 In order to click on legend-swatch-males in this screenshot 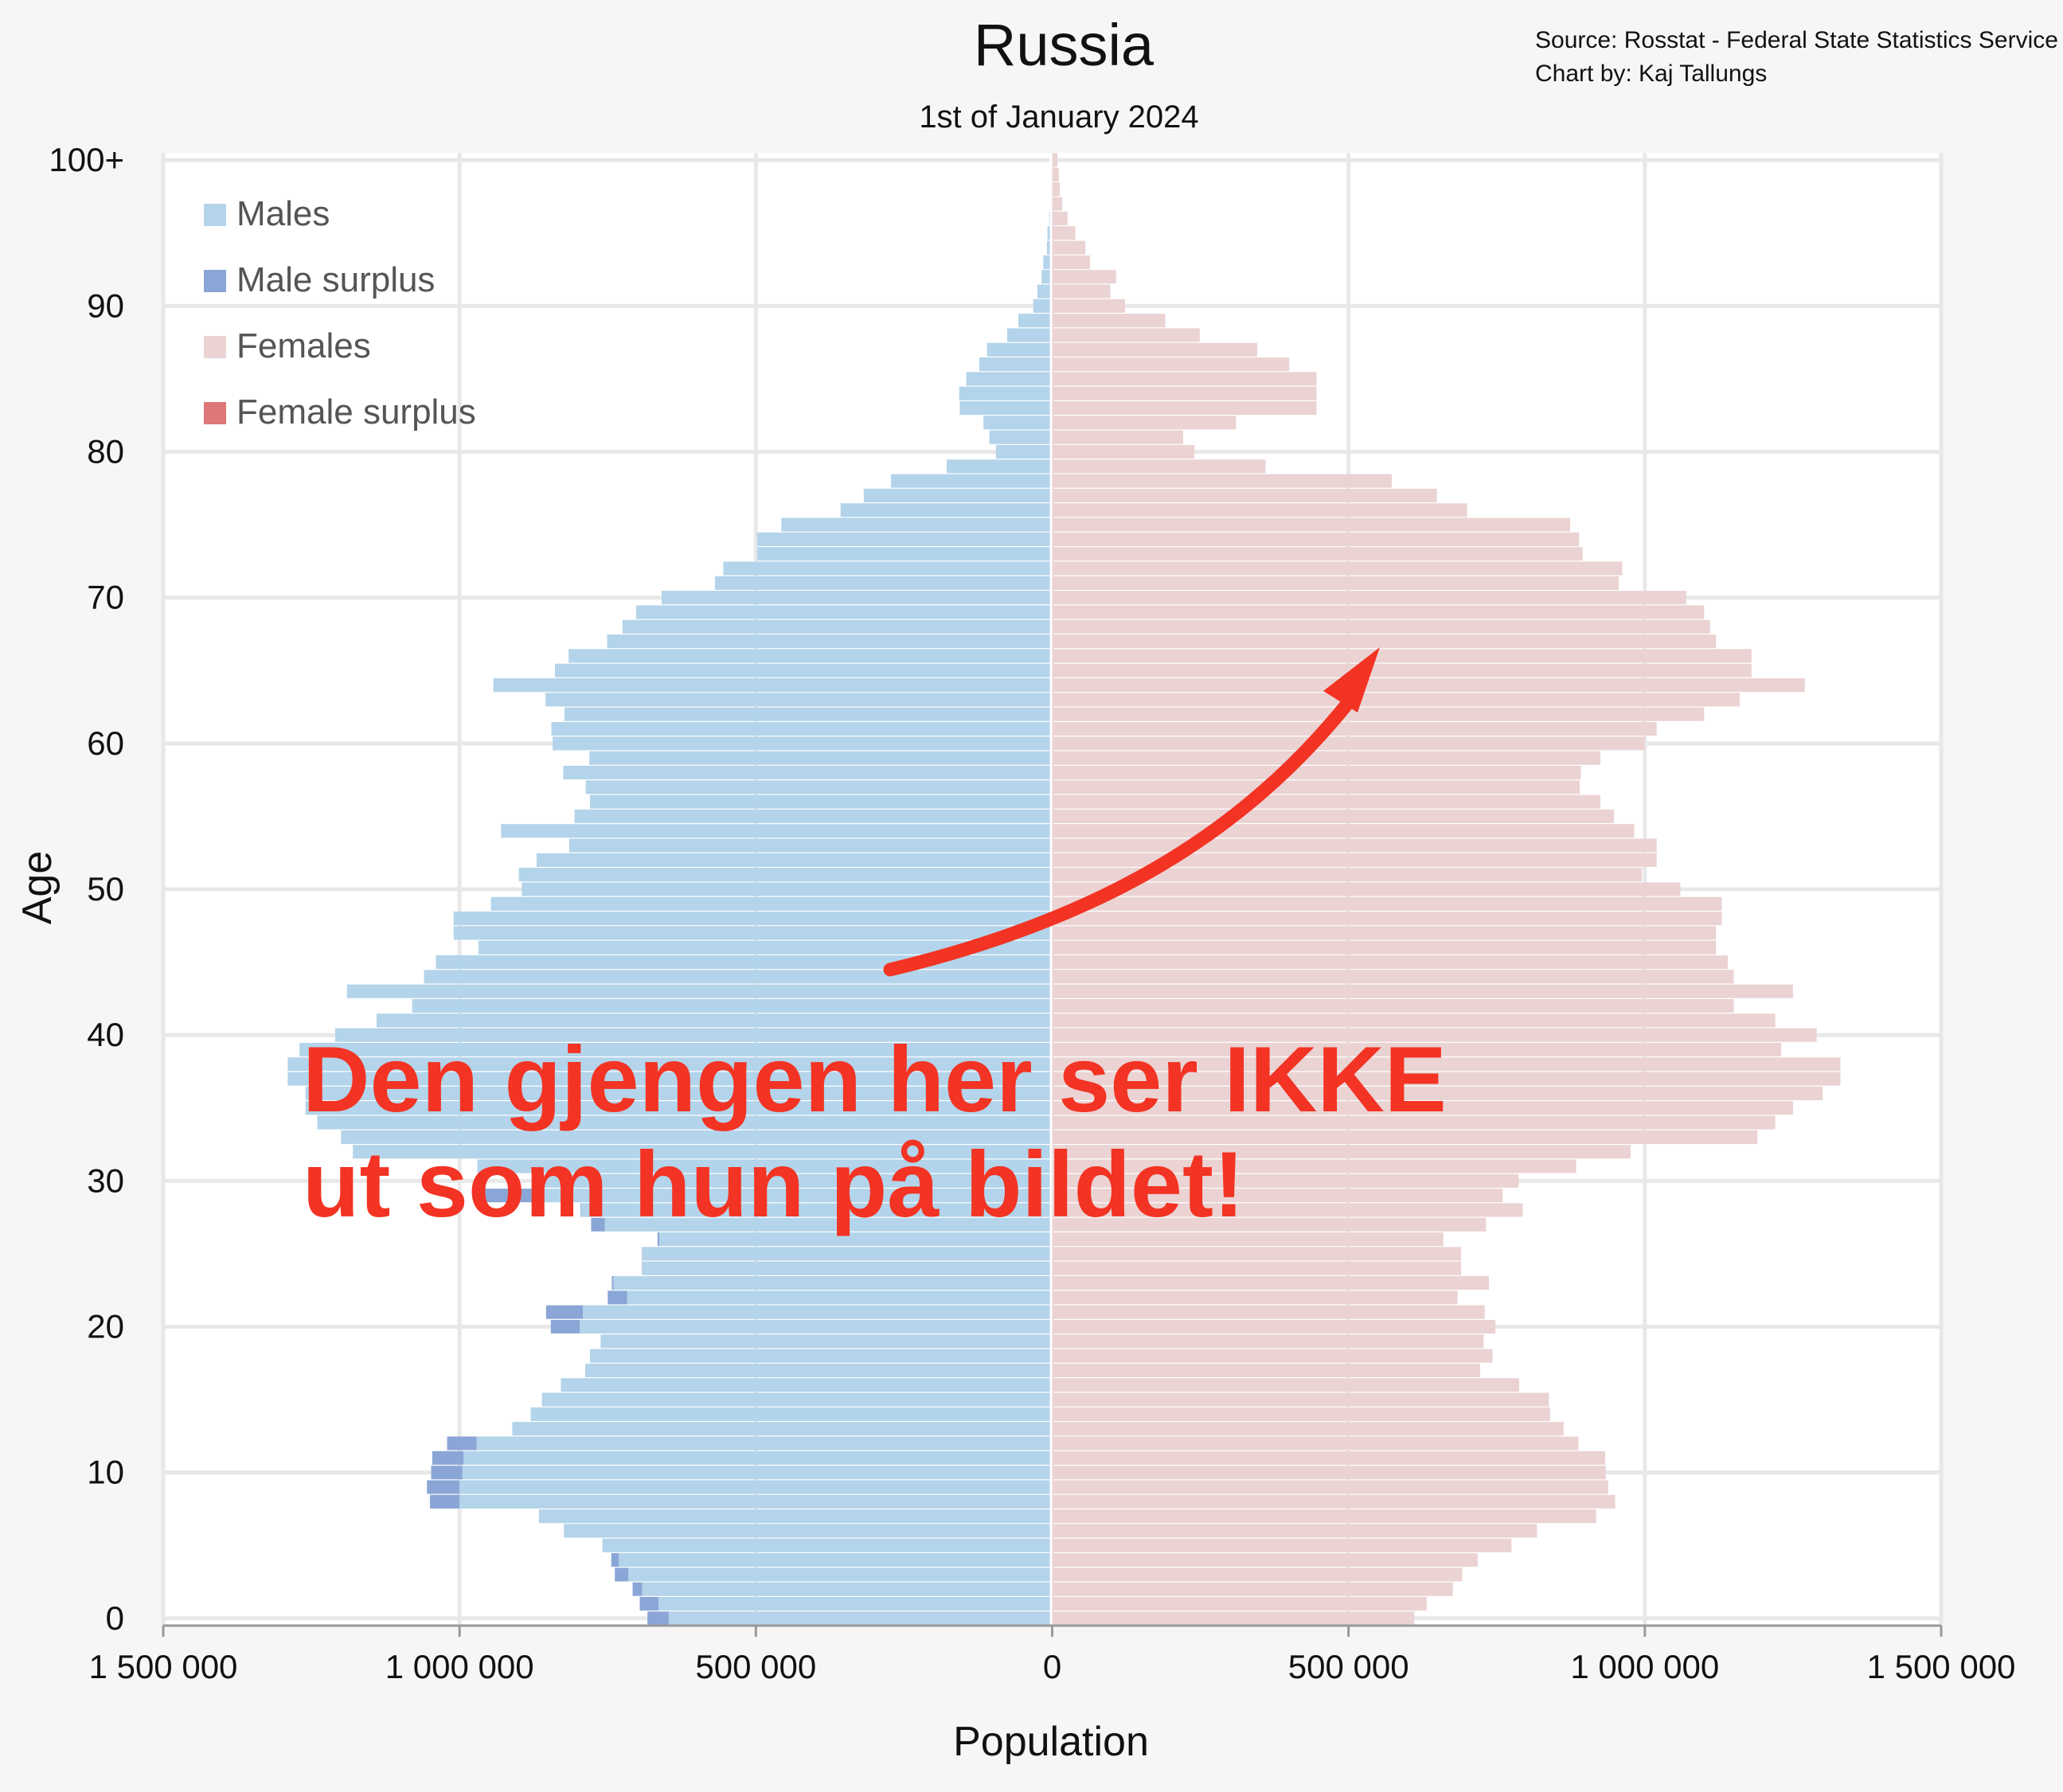, I will do `click(215, 215)`.